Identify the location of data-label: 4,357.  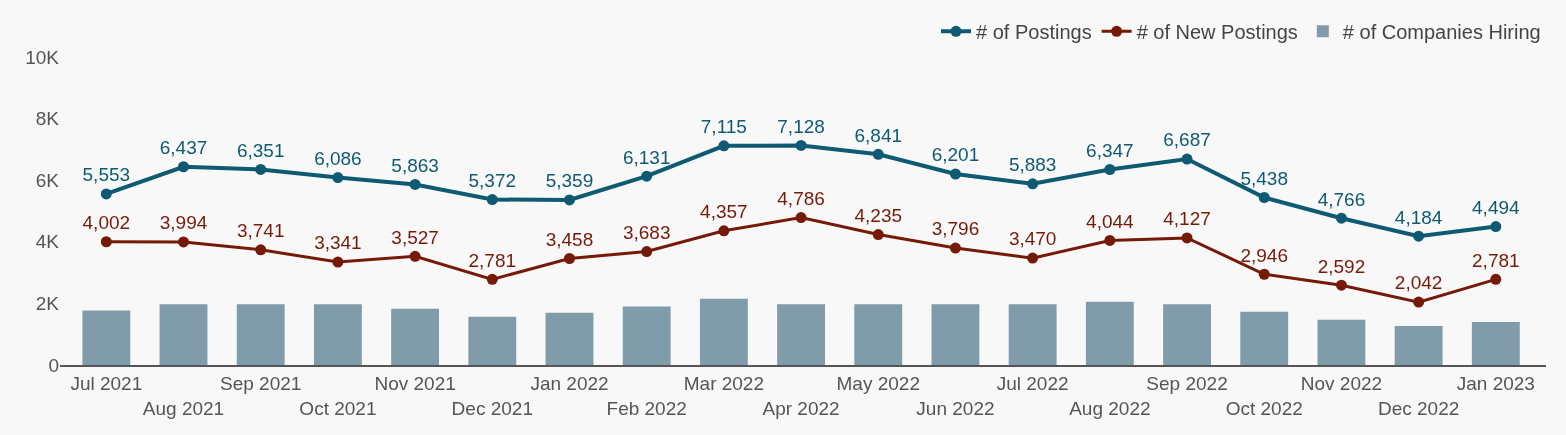
(724, 212).